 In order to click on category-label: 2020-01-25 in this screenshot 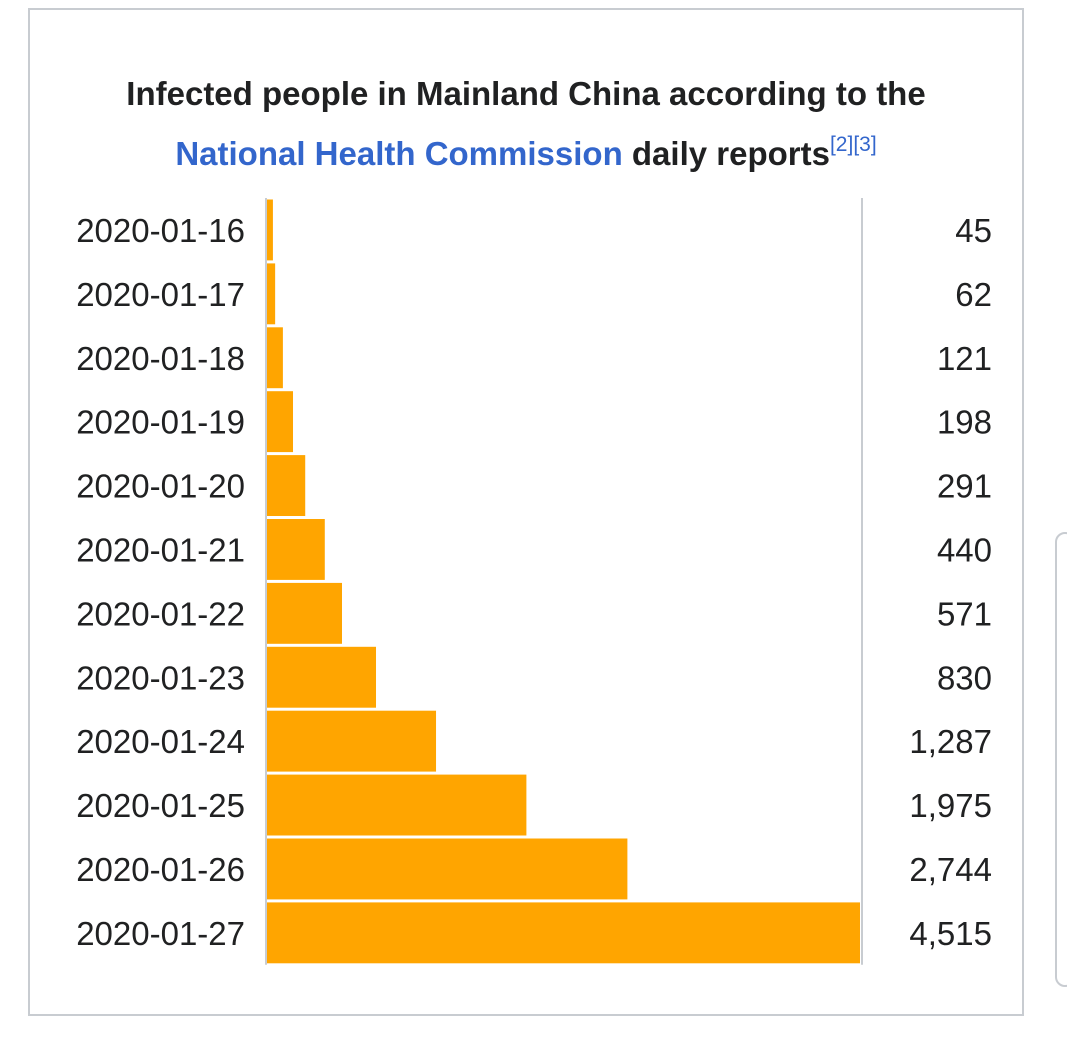, I will do `click(160, 805)`.